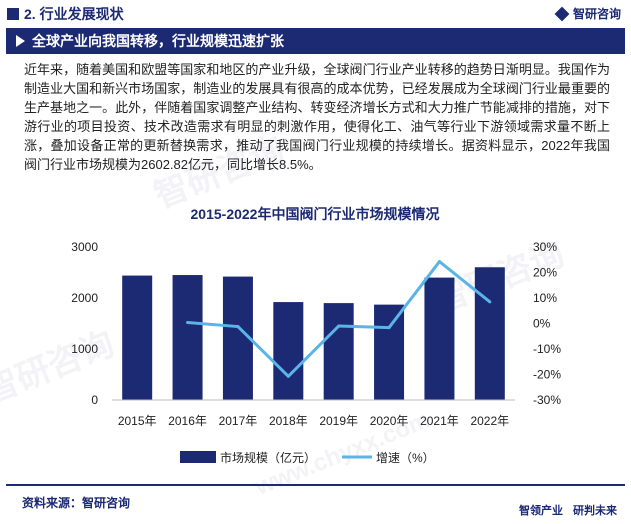 This screenshot has height=524, width=631. Describe the element at coordinates (541, 511) in the screenshot. I see `slogan-1: 智领产业` at that location.